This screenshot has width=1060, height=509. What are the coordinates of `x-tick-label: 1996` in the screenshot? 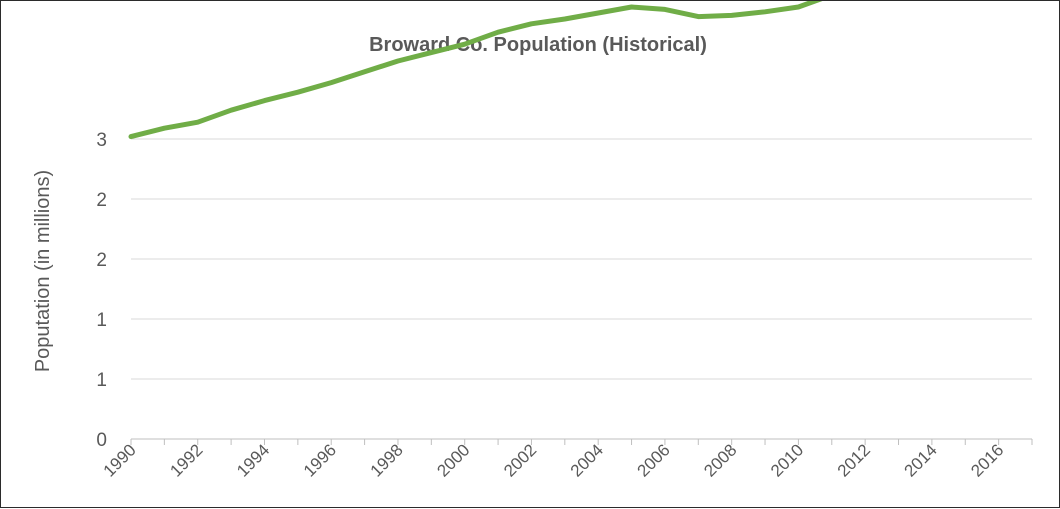 It's located at (320, 460).